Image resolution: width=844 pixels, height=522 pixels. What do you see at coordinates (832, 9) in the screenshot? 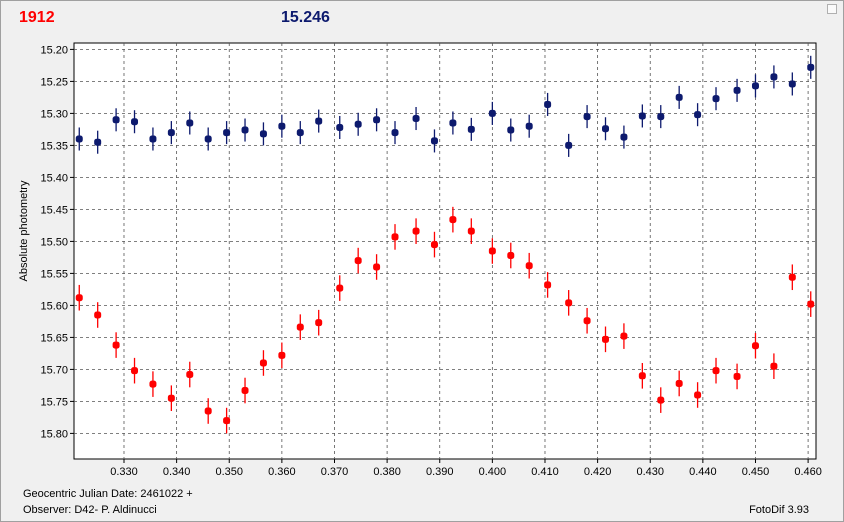
I see `window-corner-icon` at bounding box center [832, 9].